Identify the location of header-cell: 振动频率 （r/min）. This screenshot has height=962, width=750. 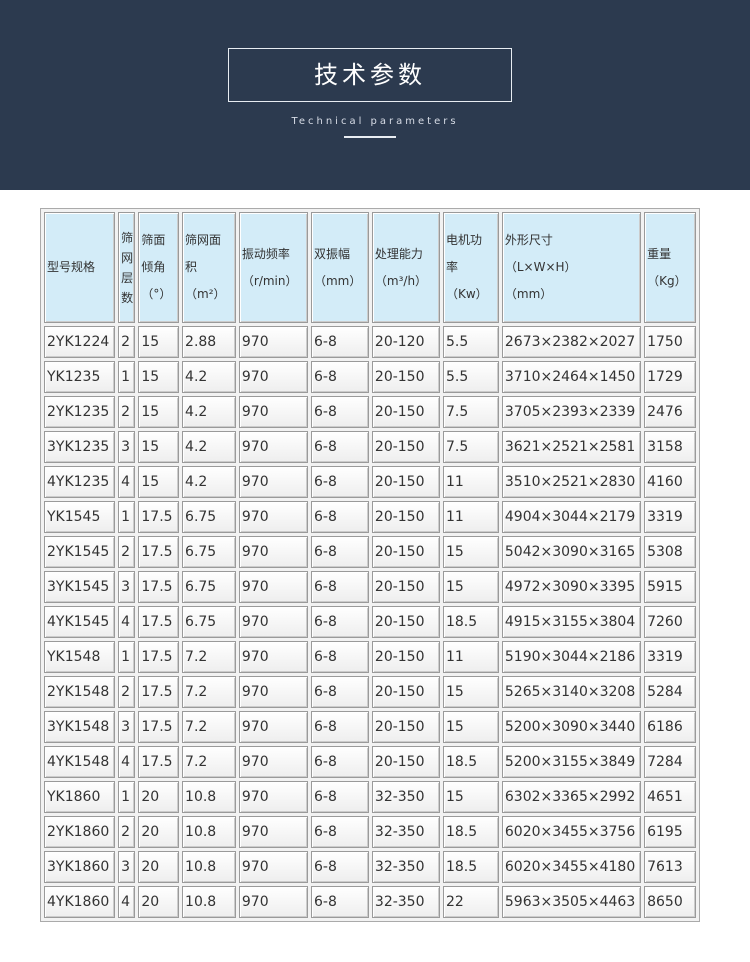
(273, 267).